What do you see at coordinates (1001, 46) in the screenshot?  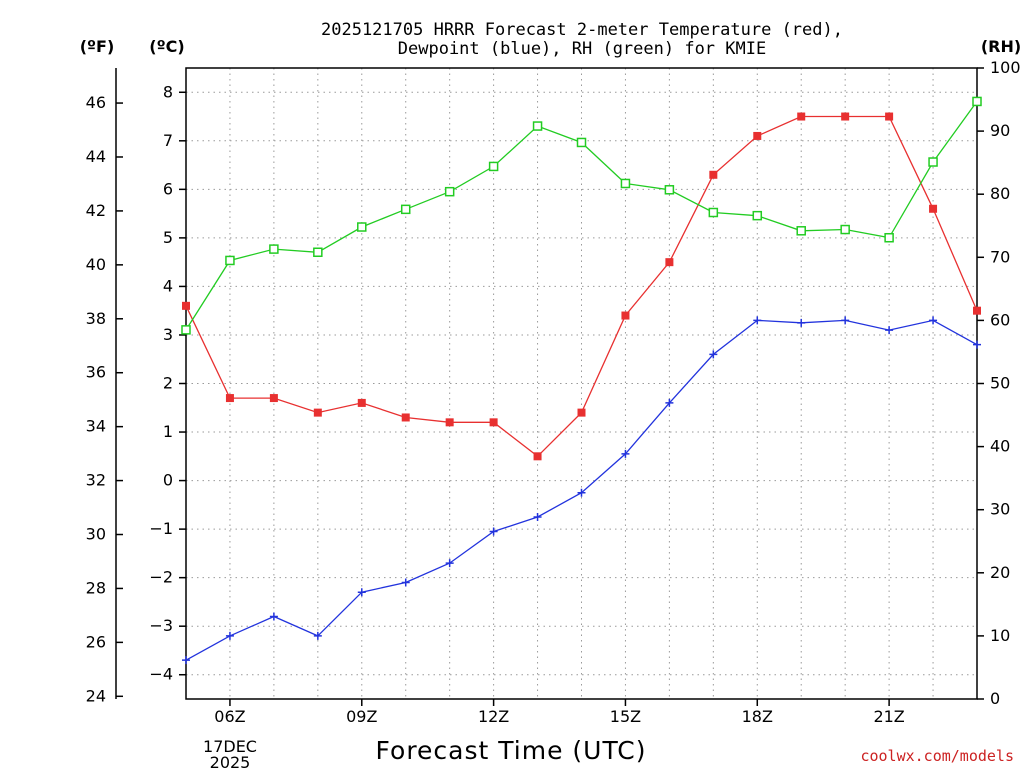 I see `rh-unit-label: (RH)` at bounding box center [1001, 46].